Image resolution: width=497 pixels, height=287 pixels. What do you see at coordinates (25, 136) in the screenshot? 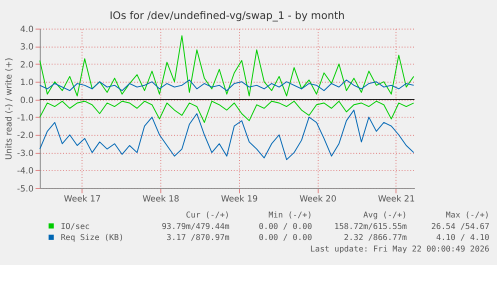
I see `y-tick-label: -2.0` at bounding box center [25, 136].